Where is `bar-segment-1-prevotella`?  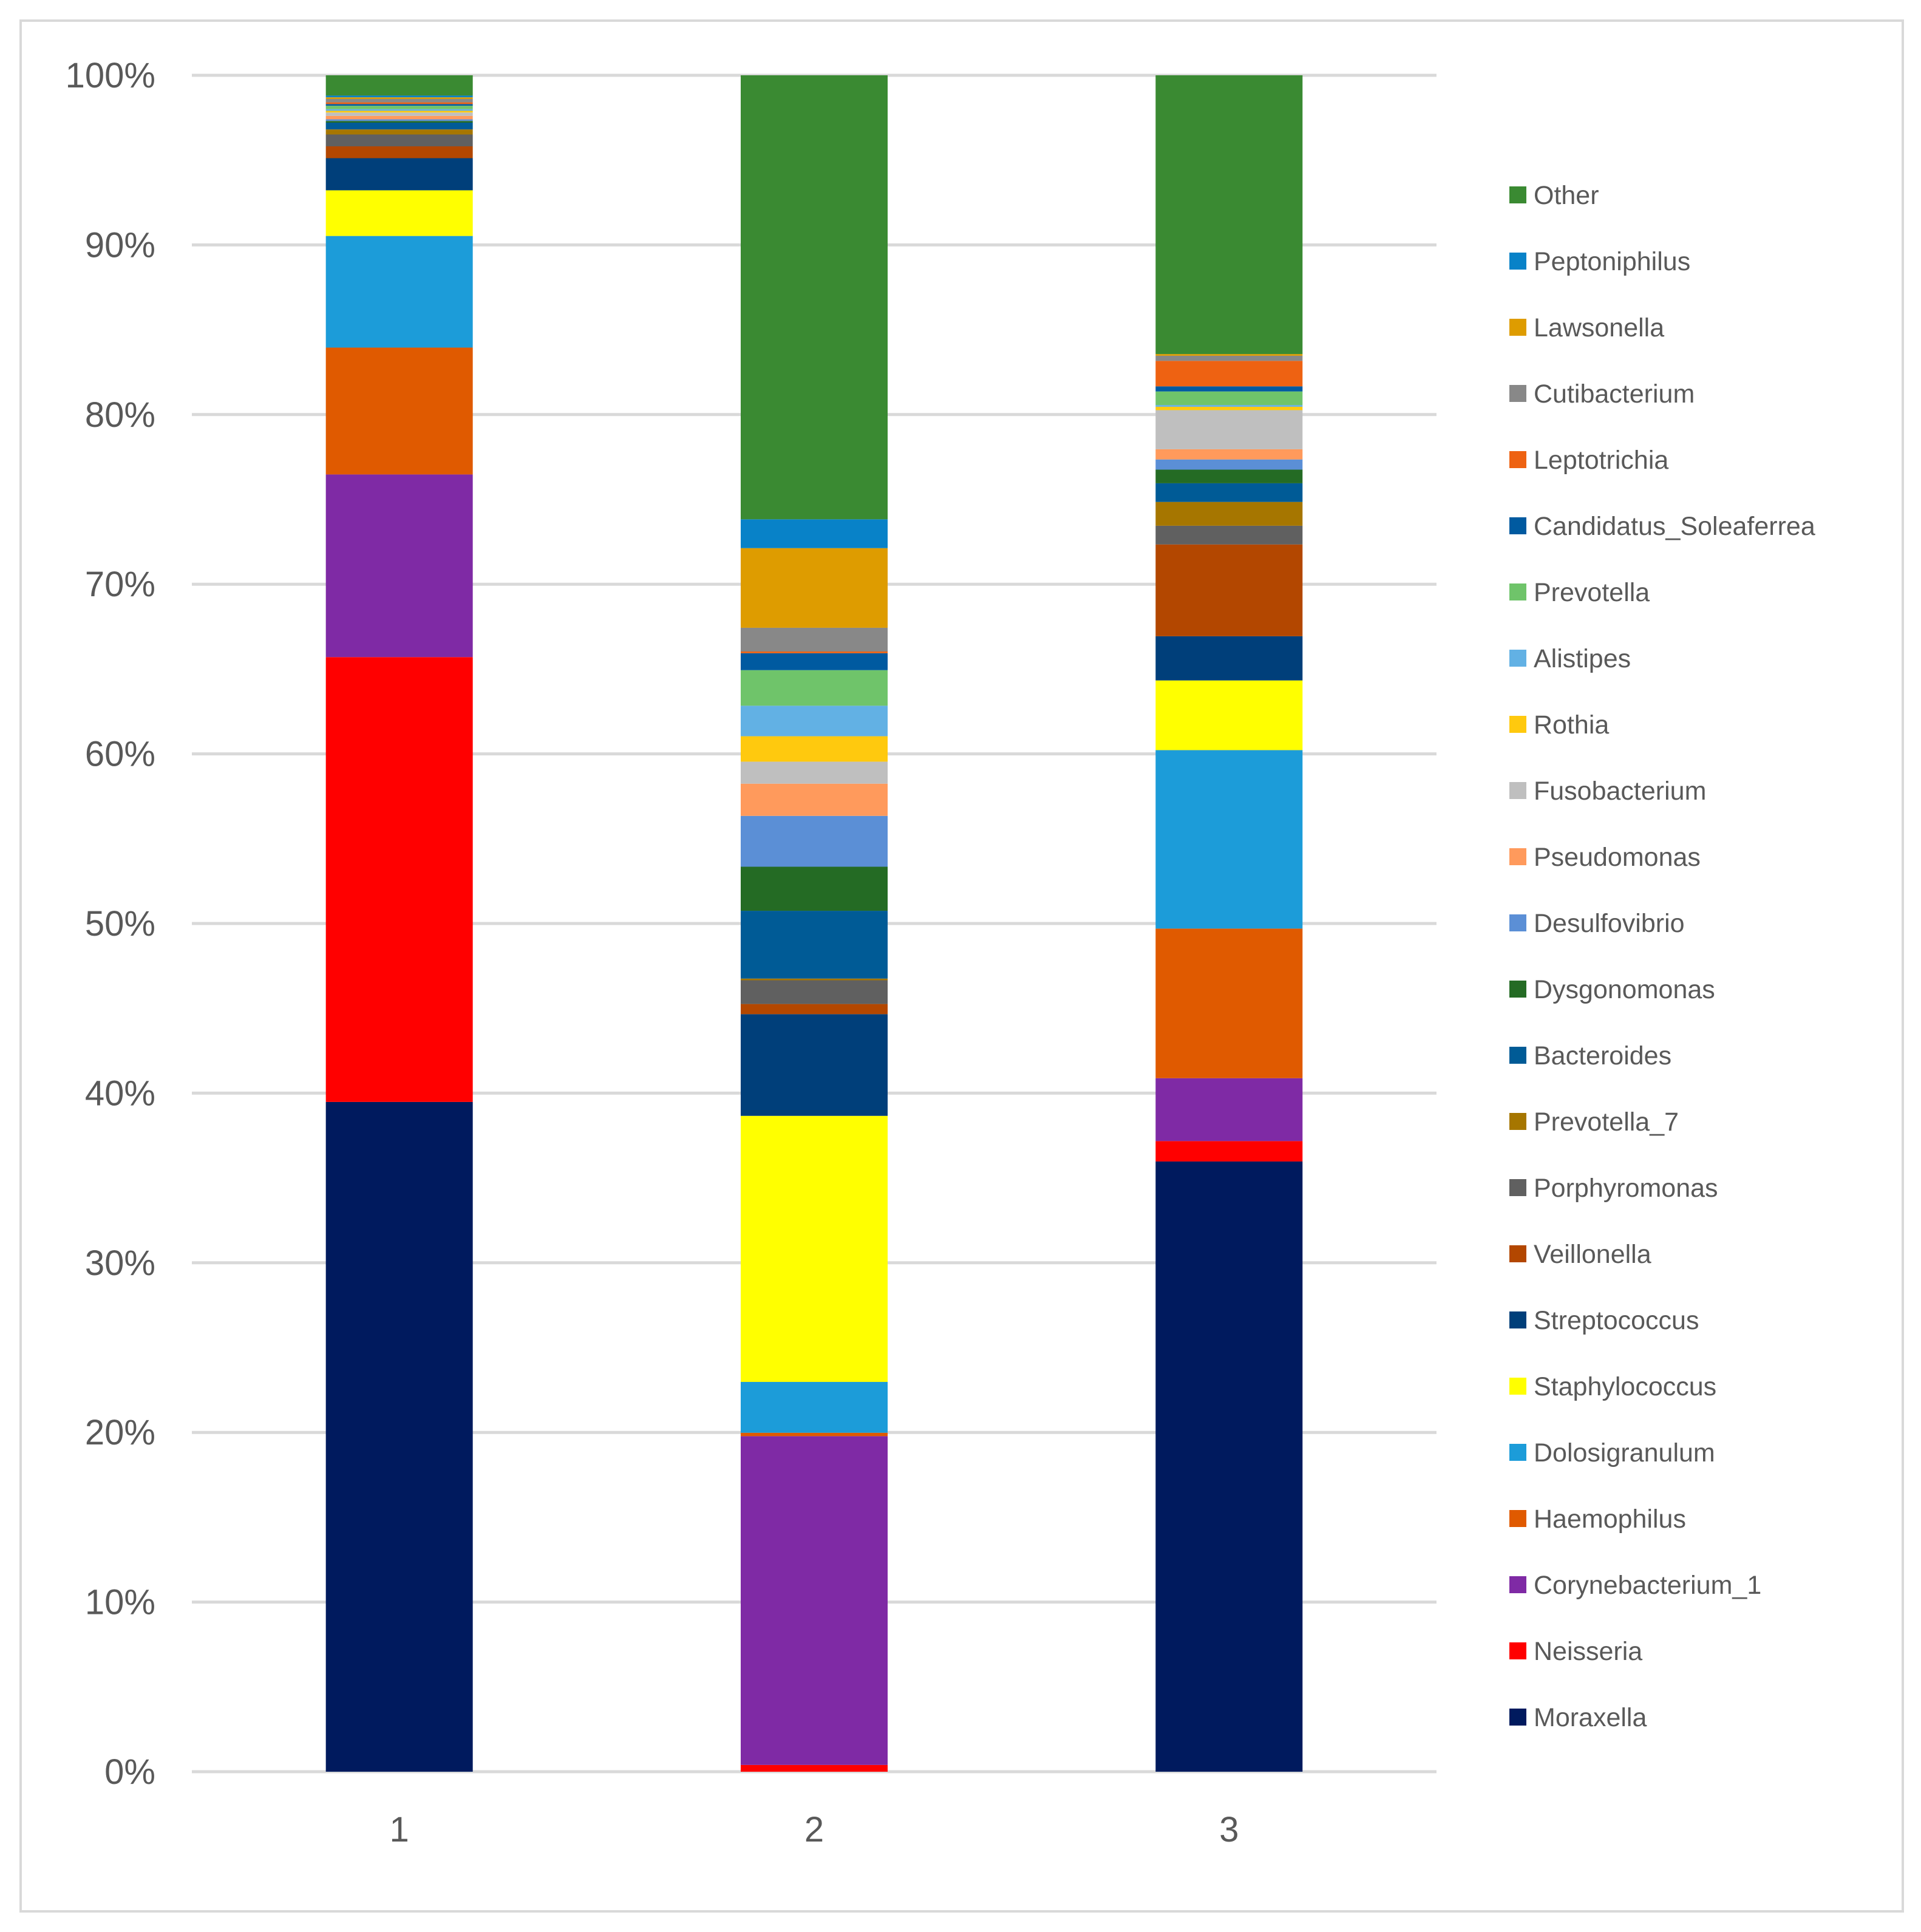 bar-segment-1-prevotella is located at coordinates (399, 107).